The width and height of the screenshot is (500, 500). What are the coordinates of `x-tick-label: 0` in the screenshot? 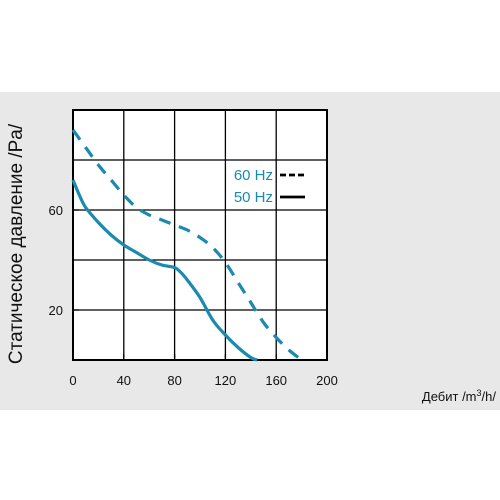 It's located at (72, 380).